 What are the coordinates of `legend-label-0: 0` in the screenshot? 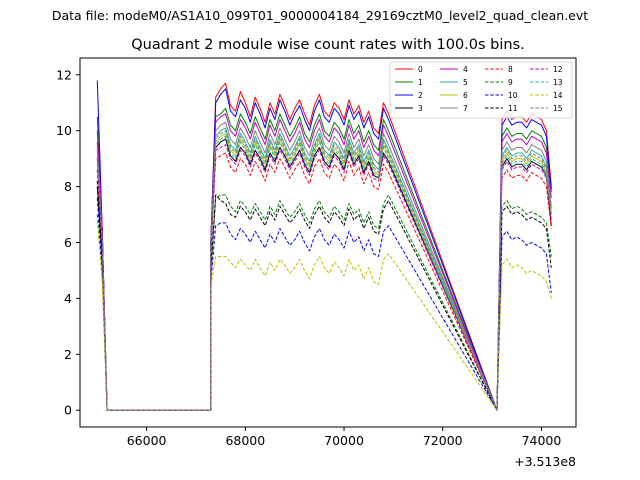 It's located at (420, 69).